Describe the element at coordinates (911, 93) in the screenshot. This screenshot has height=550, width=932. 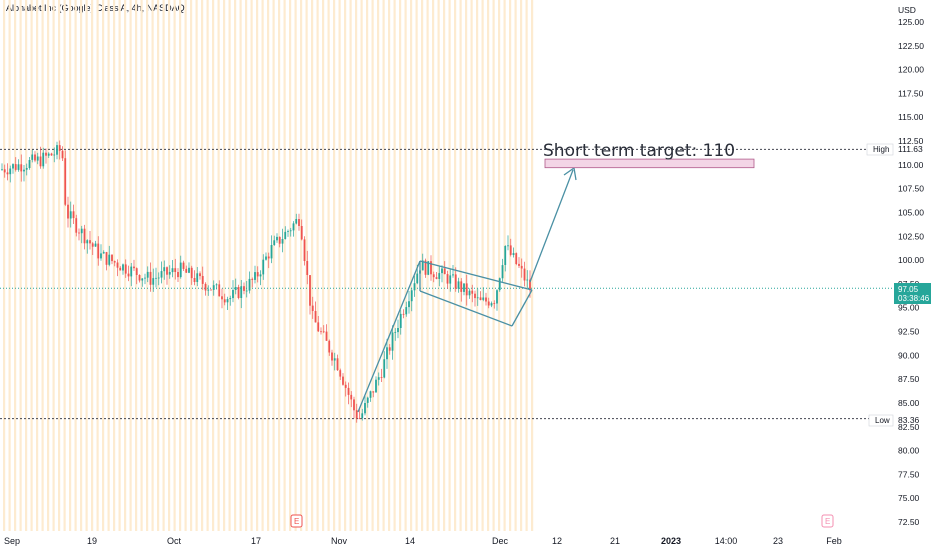
I see `price-tick-label: 117.50` at that location.